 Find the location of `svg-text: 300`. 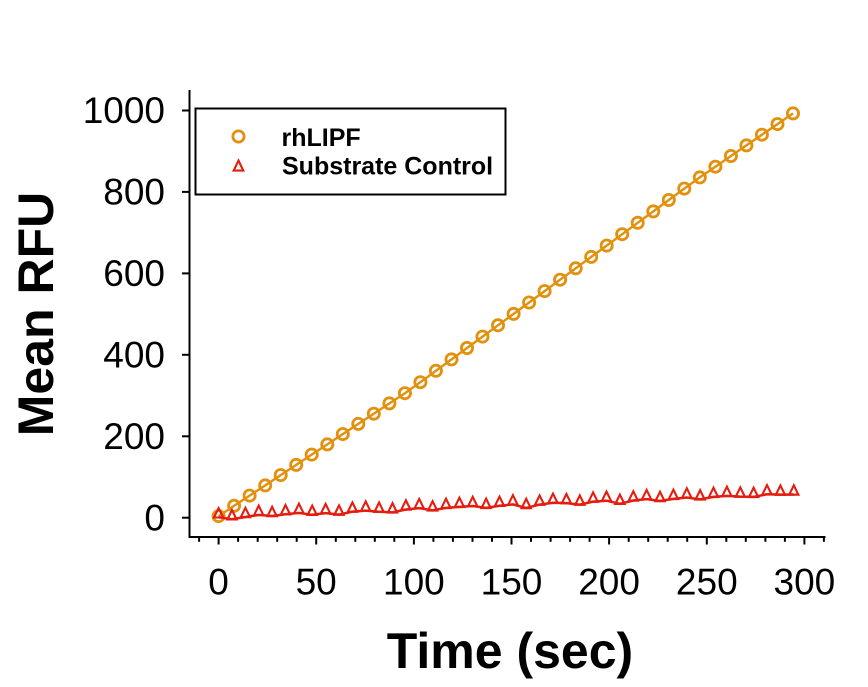

svg-text: 300 is located at coordinates (805, 582).